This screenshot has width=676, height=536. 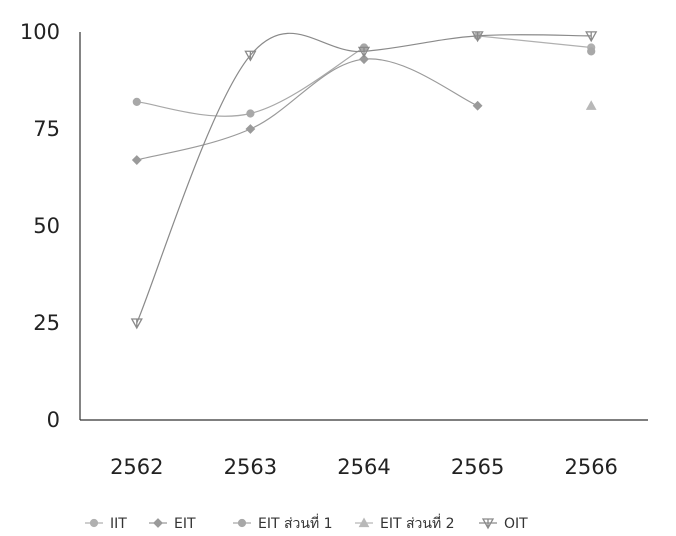 I want to click on legend-label: EIT ส่วนที่ 2, so click(x=417, y=523).